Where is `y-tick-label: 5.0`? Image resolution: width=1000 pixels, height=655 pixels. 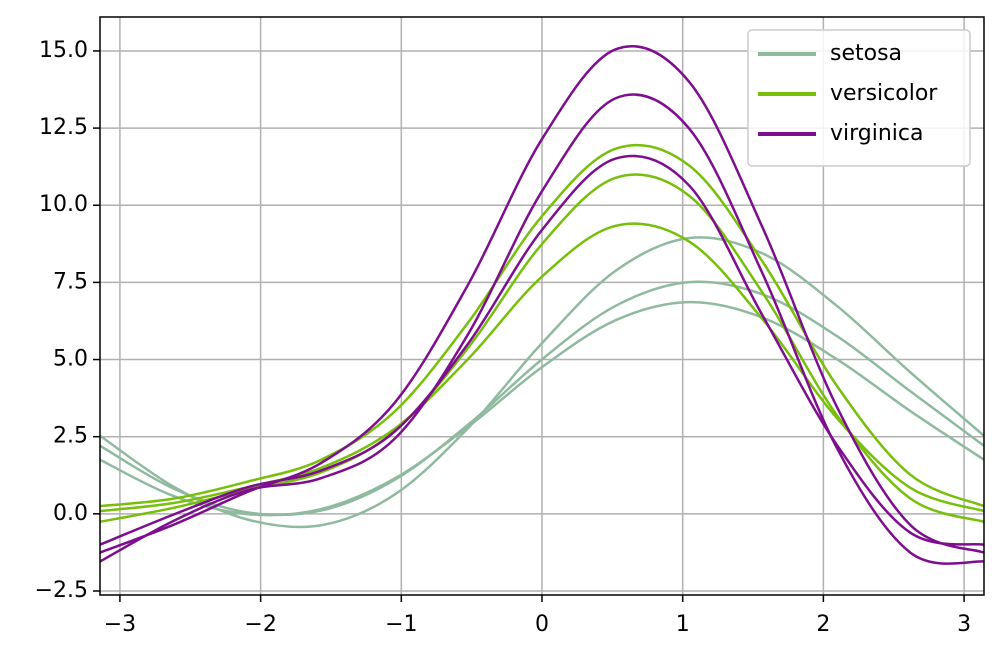
y-tick-label: 5.0 is located at coordinates (70, 359).